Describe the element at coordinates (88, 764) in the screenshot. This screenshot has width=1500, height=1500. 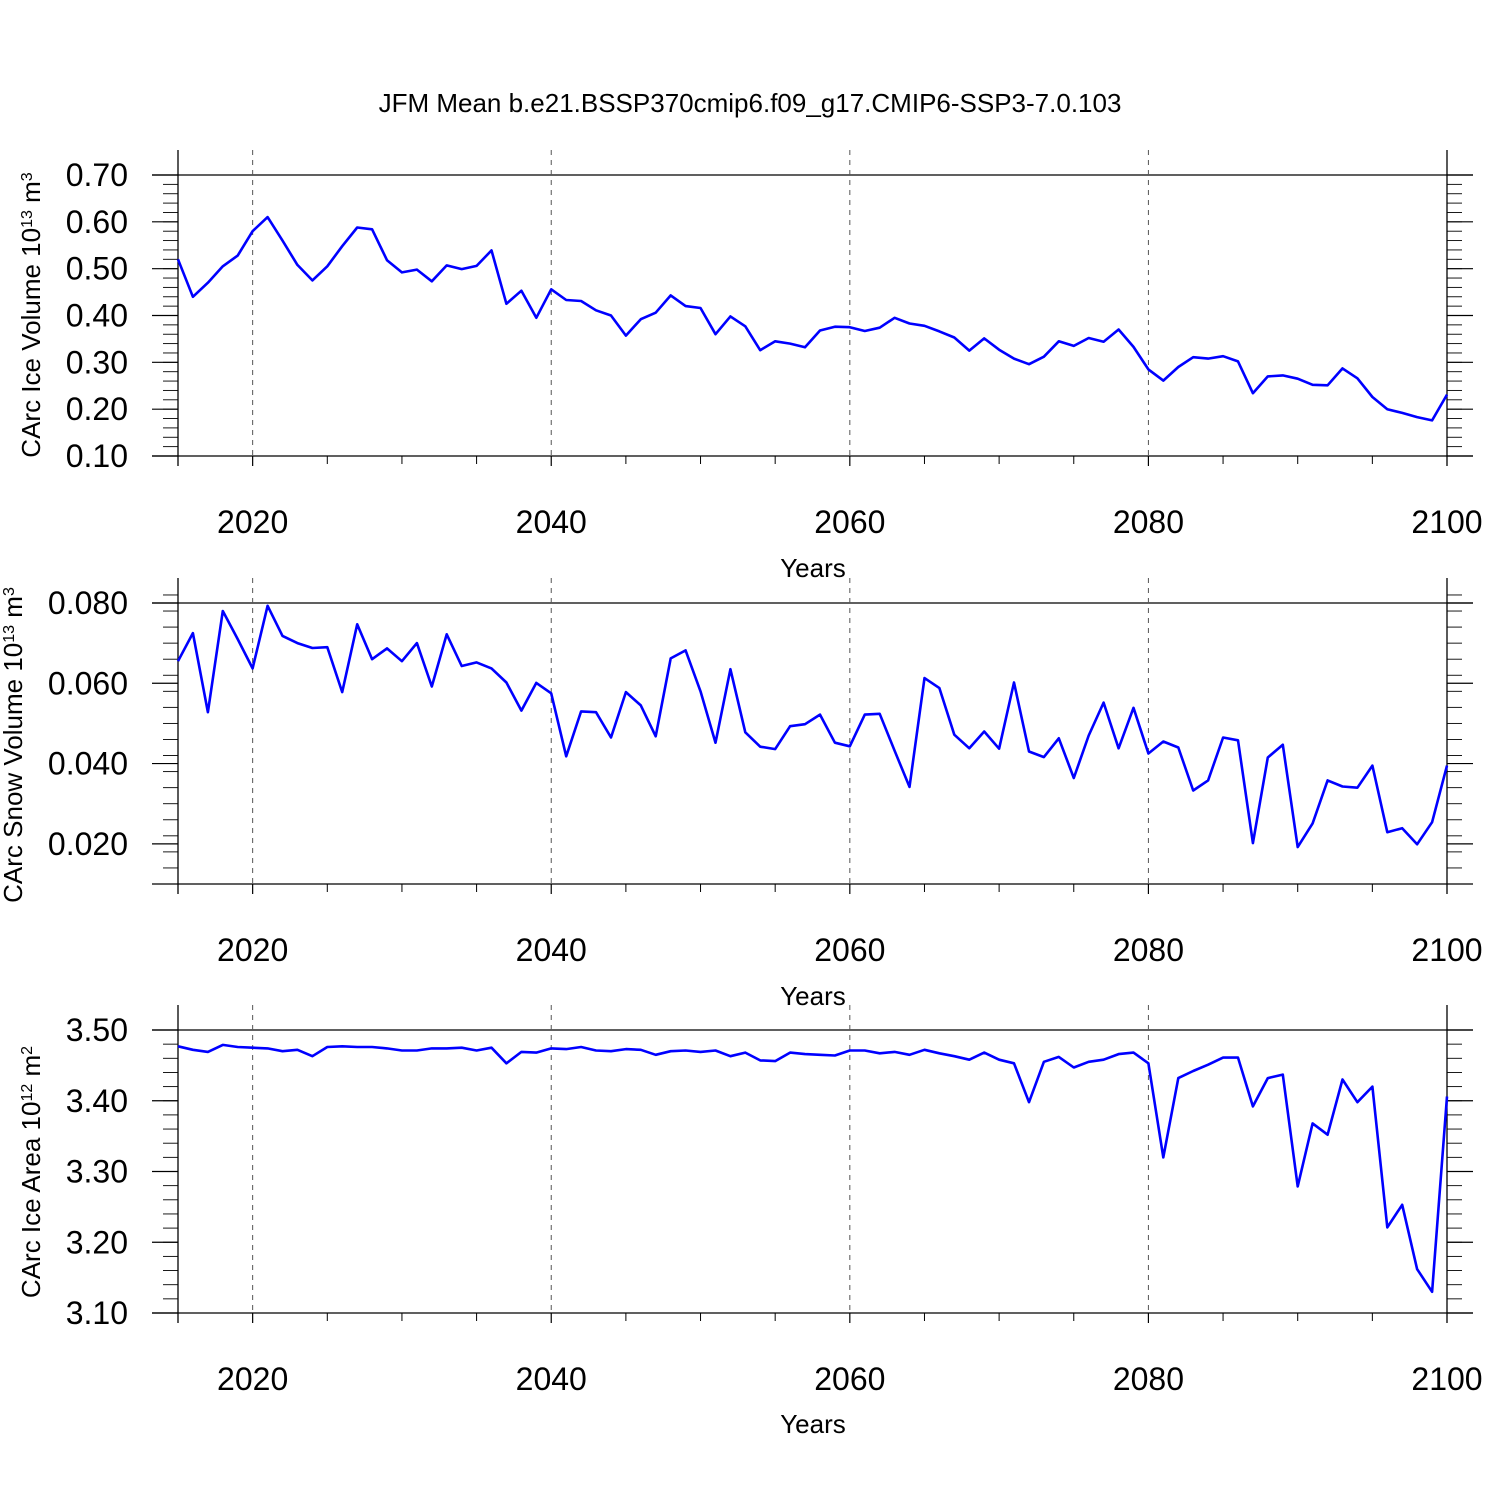
I see `y-tick-label: 0.040` at that location.